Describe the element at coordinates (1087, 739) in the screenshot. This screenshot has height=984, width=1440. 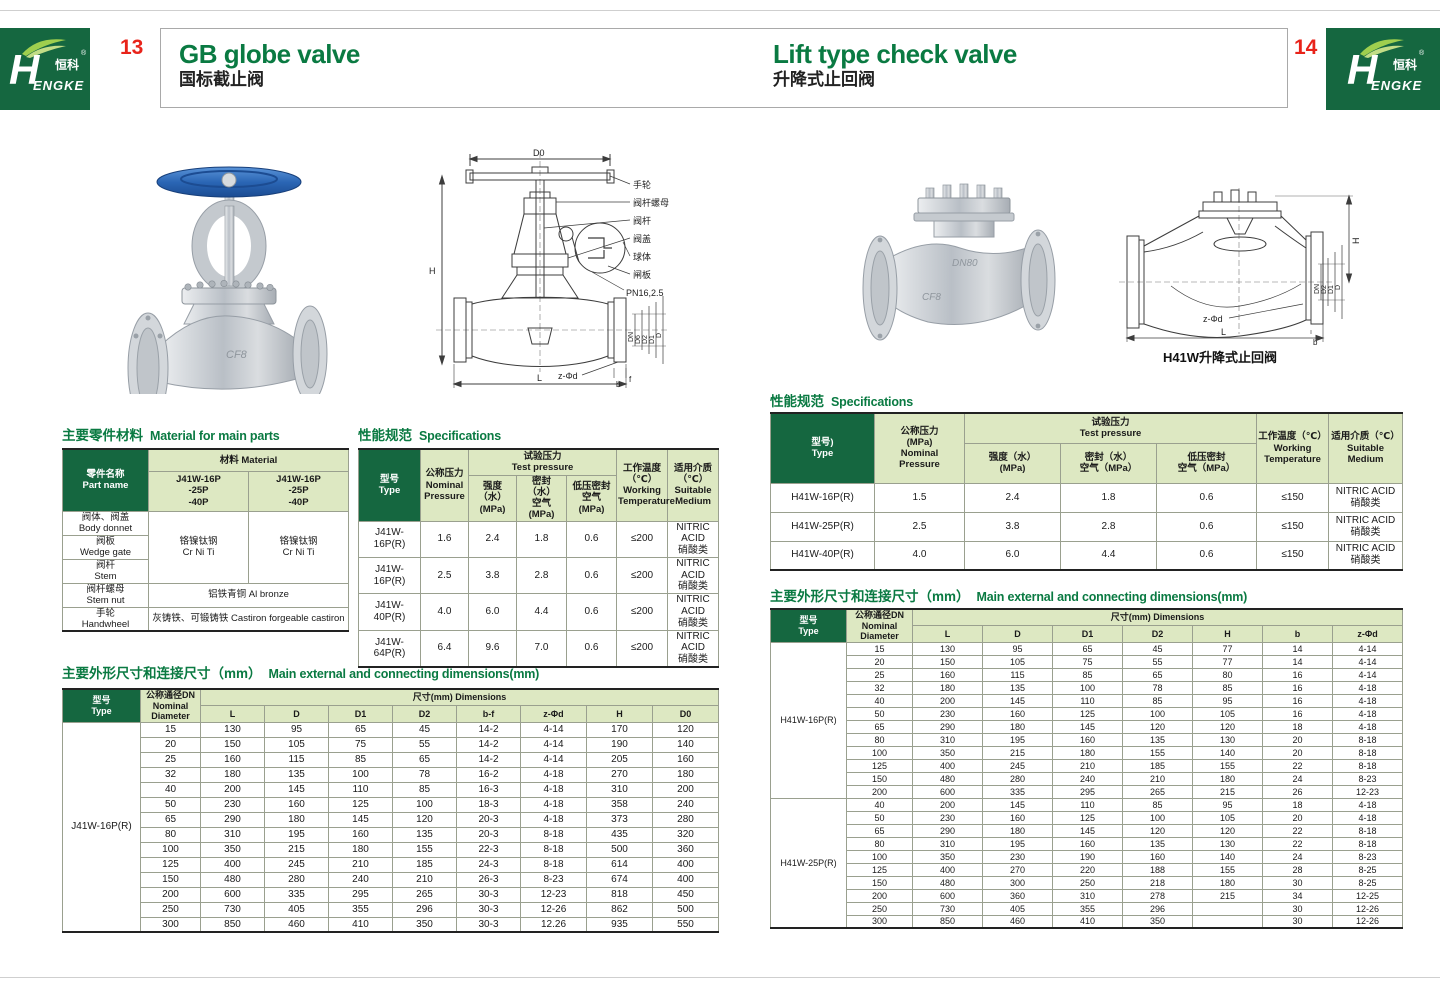
I see `dimension-row: 80 310 195 160 135 130 20 8-18` at that location.